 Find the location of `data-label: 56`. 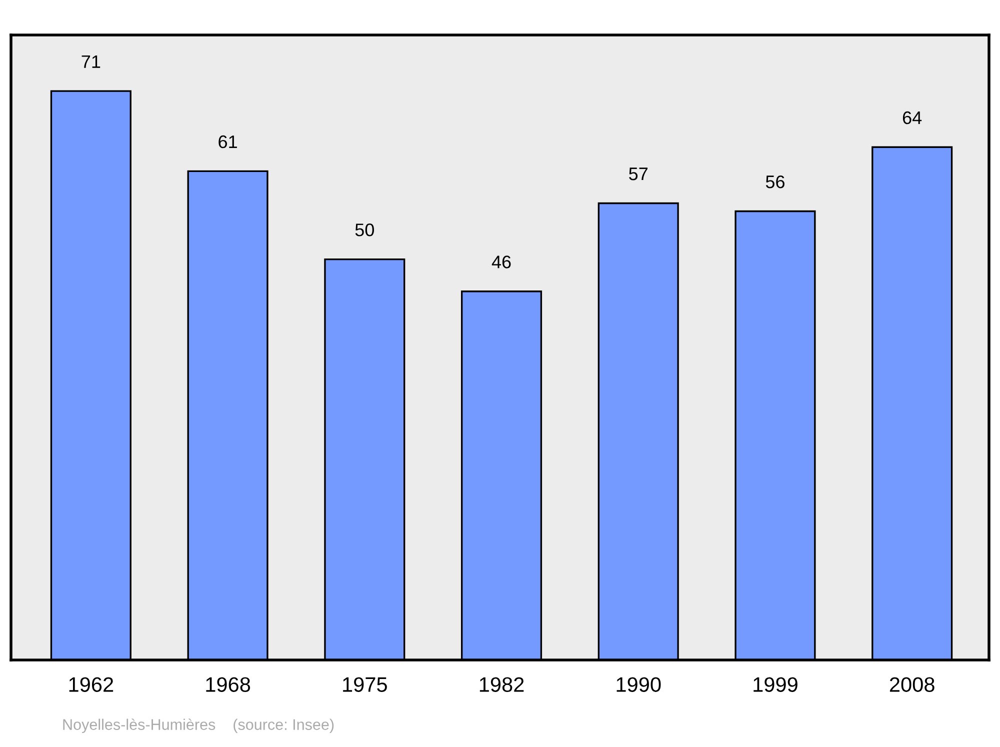

data-label: 56 is located at coordinates (775, 181).